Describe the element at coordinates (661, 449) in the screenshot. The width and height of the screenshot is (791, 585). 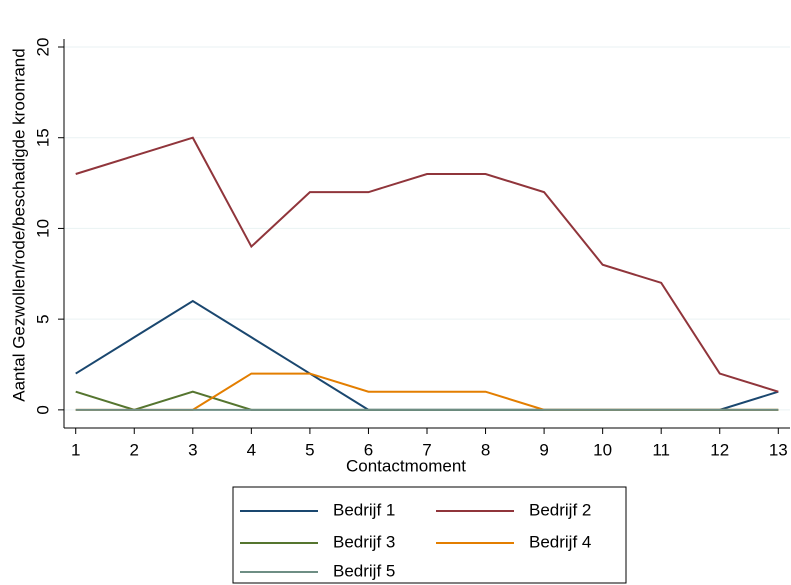
I see `x-tick-label: 11` at that location.